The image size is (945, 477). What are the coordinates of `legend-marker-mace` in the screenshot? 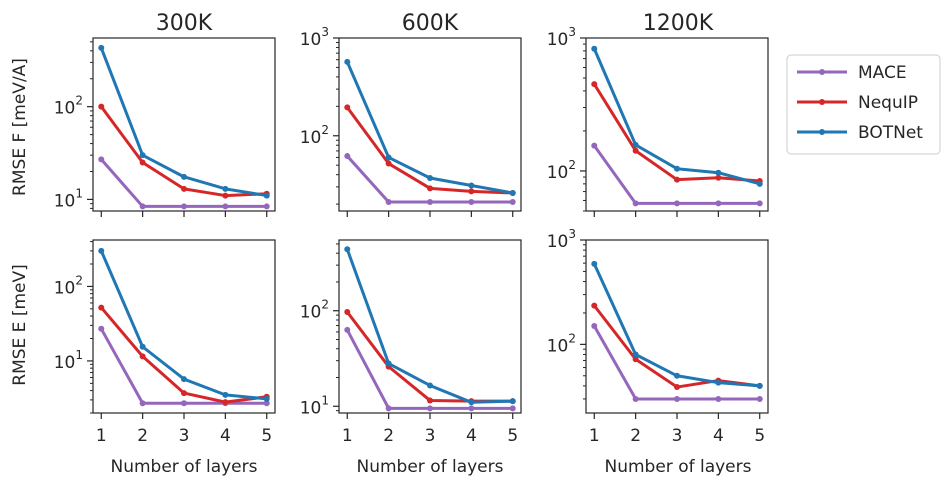 It's located at (822, 72).